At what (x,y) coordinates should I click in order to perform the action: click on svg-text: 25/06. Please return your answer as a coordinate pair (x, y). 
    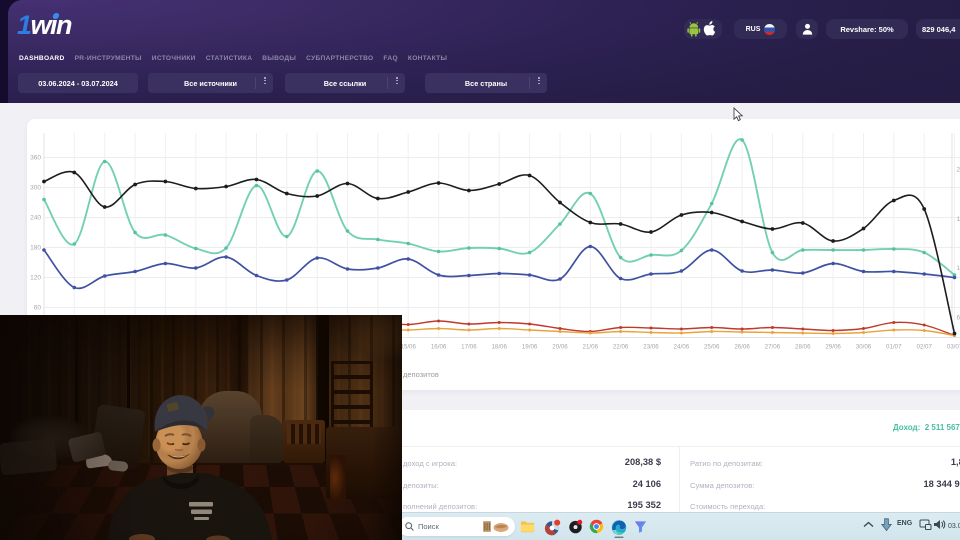
    Looking at the image, I should click on (712, 347).